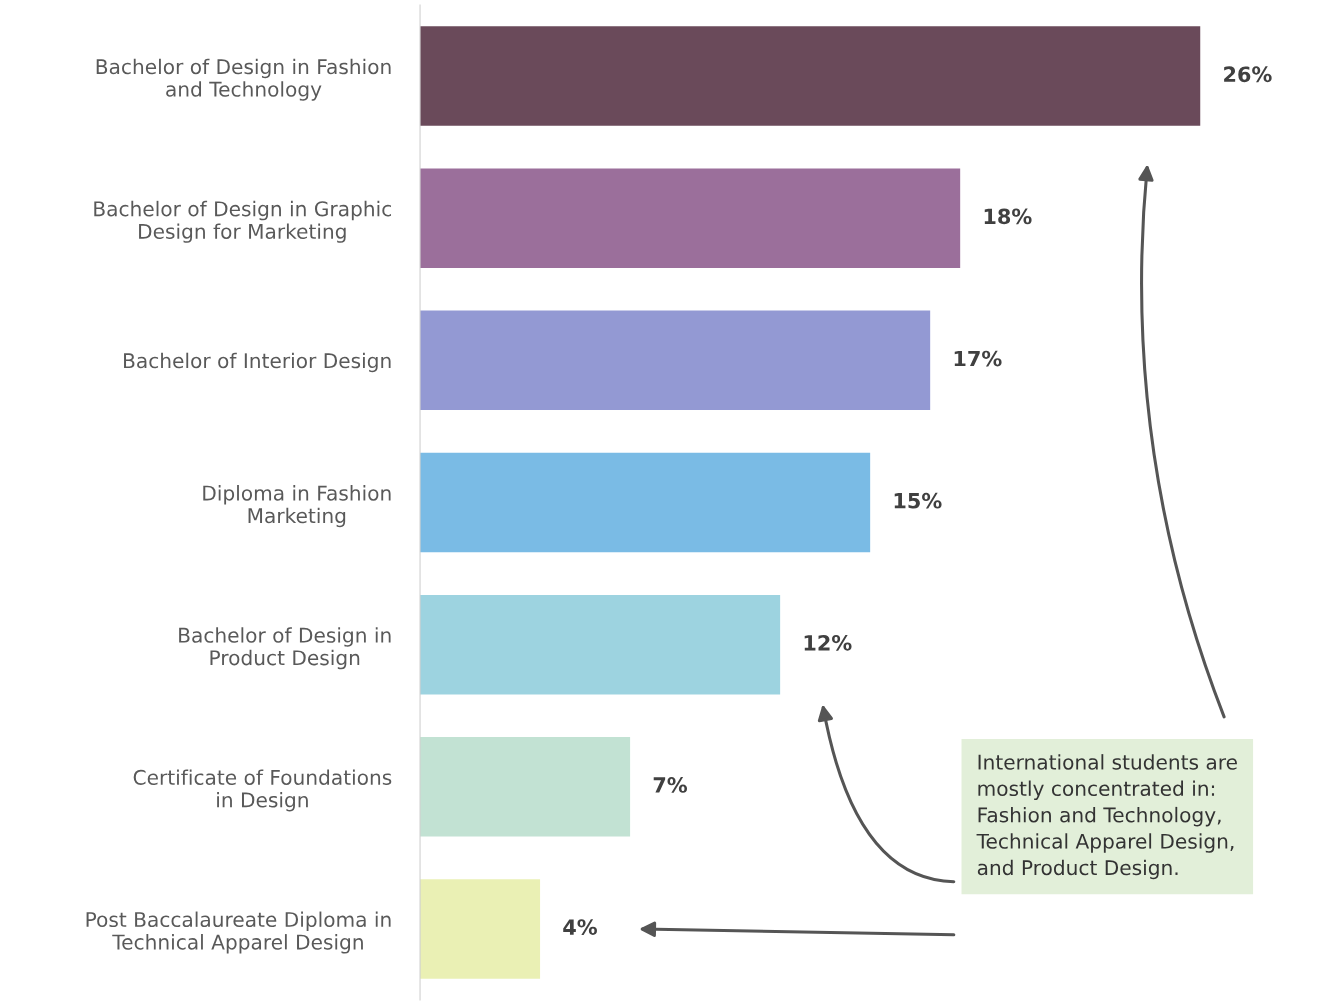 This screenshot has width=1336, height=1002. What do you see at coordinates (1106, 817) in the screenshot?
I see `annotation: International students are mostly concentrated in: Fashion and Technology, Technical Apparel Design, and Product Design.` at bounding box center [1106, 817].